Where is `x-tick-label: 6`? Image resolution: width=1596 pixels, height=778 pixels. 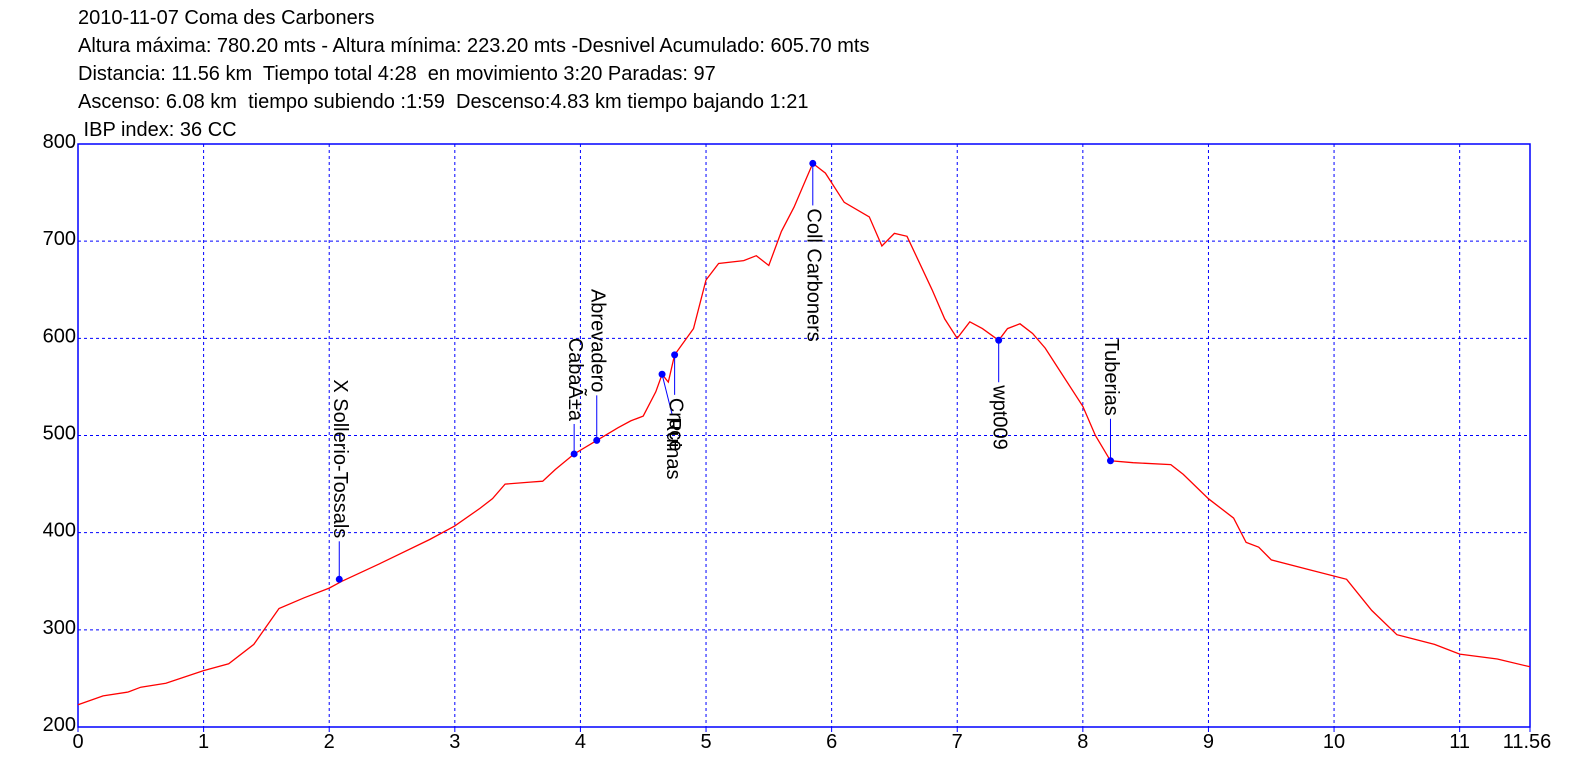 x-tick-label: 6 is located at coordinates (831, 742).